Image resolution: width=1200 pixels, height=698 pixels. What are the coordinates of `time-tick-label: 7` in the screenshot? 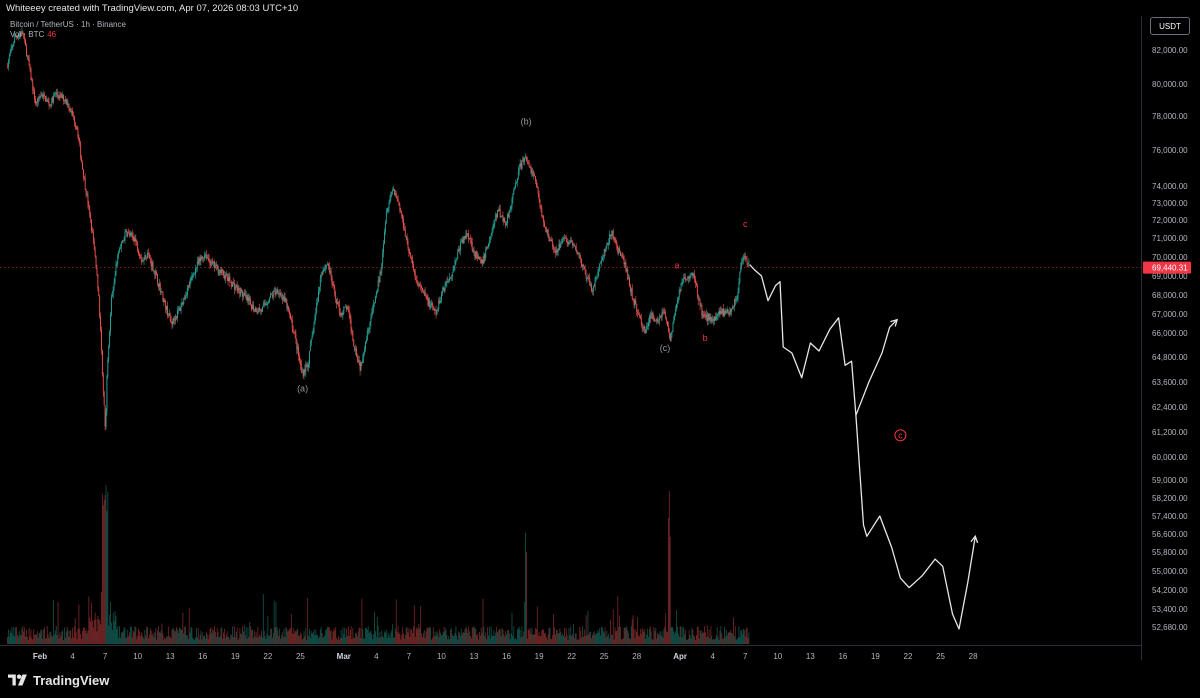 It's located at (745, 656).